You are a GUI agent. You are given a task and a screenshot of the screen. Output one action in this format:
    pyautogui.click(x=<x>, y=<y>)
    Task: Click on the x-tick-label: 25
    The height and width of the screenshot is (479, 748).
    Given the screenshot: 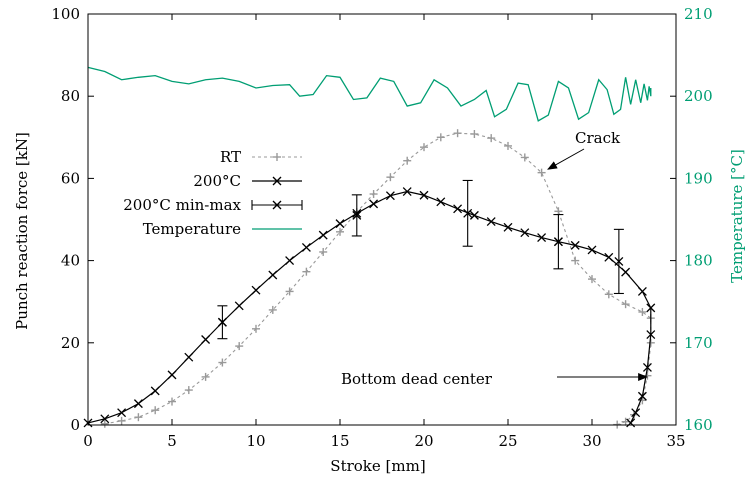 What is the action you would take?
    pyautogui.click(x=507, y=441)
    